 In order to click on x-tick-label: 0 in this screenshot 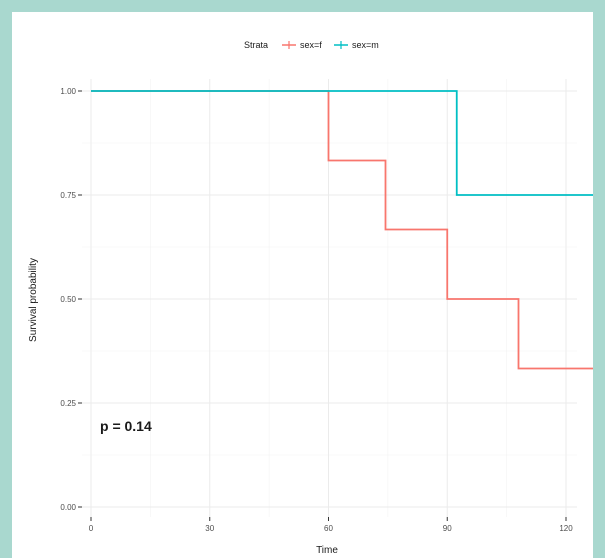, I will do `click(91, 528)`.